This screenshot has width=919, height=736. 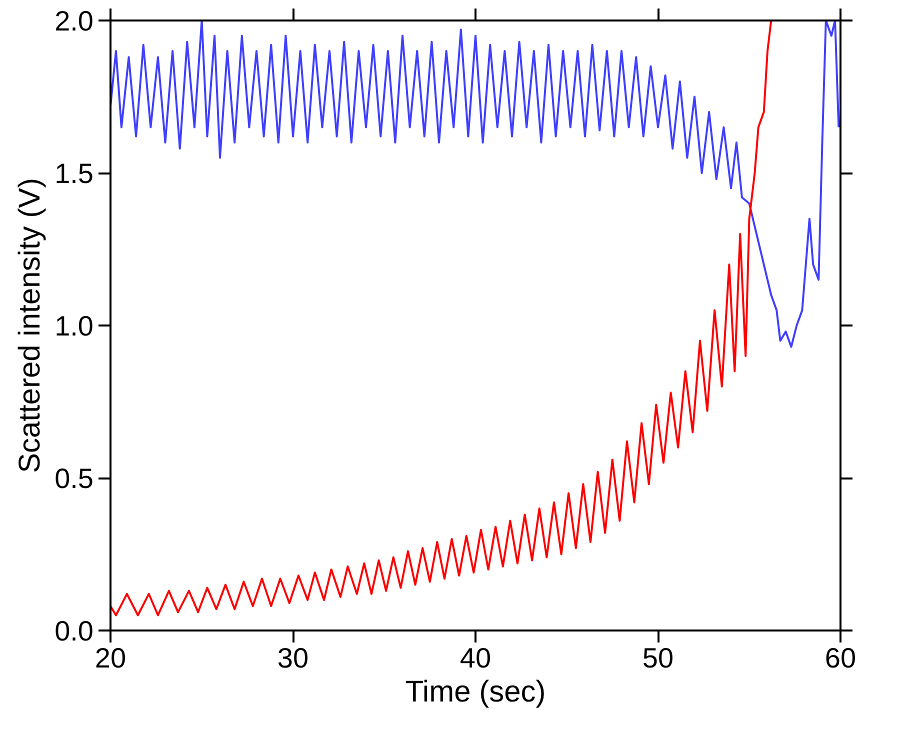 I want to click on y-tick-label: 0.0, so click(x=74, y=631).